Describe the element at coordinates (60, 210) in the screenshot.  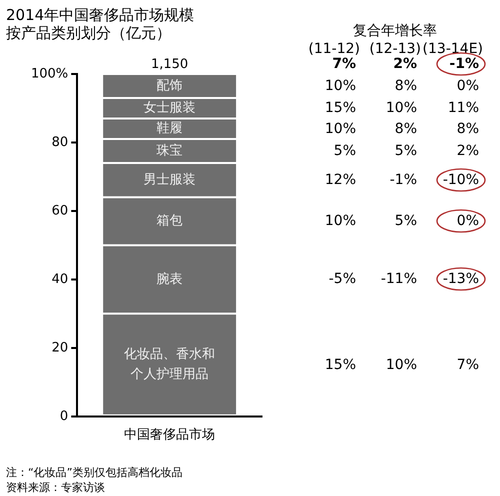
I see `y-tick-label: 60` at that location.